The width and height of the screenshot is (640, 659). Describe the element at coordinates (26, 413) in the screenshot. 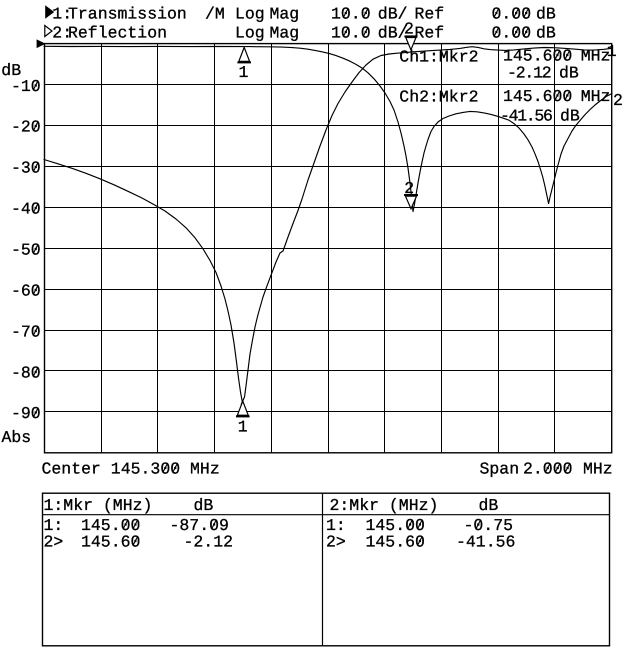

I see `svg-text: -90` at that location.